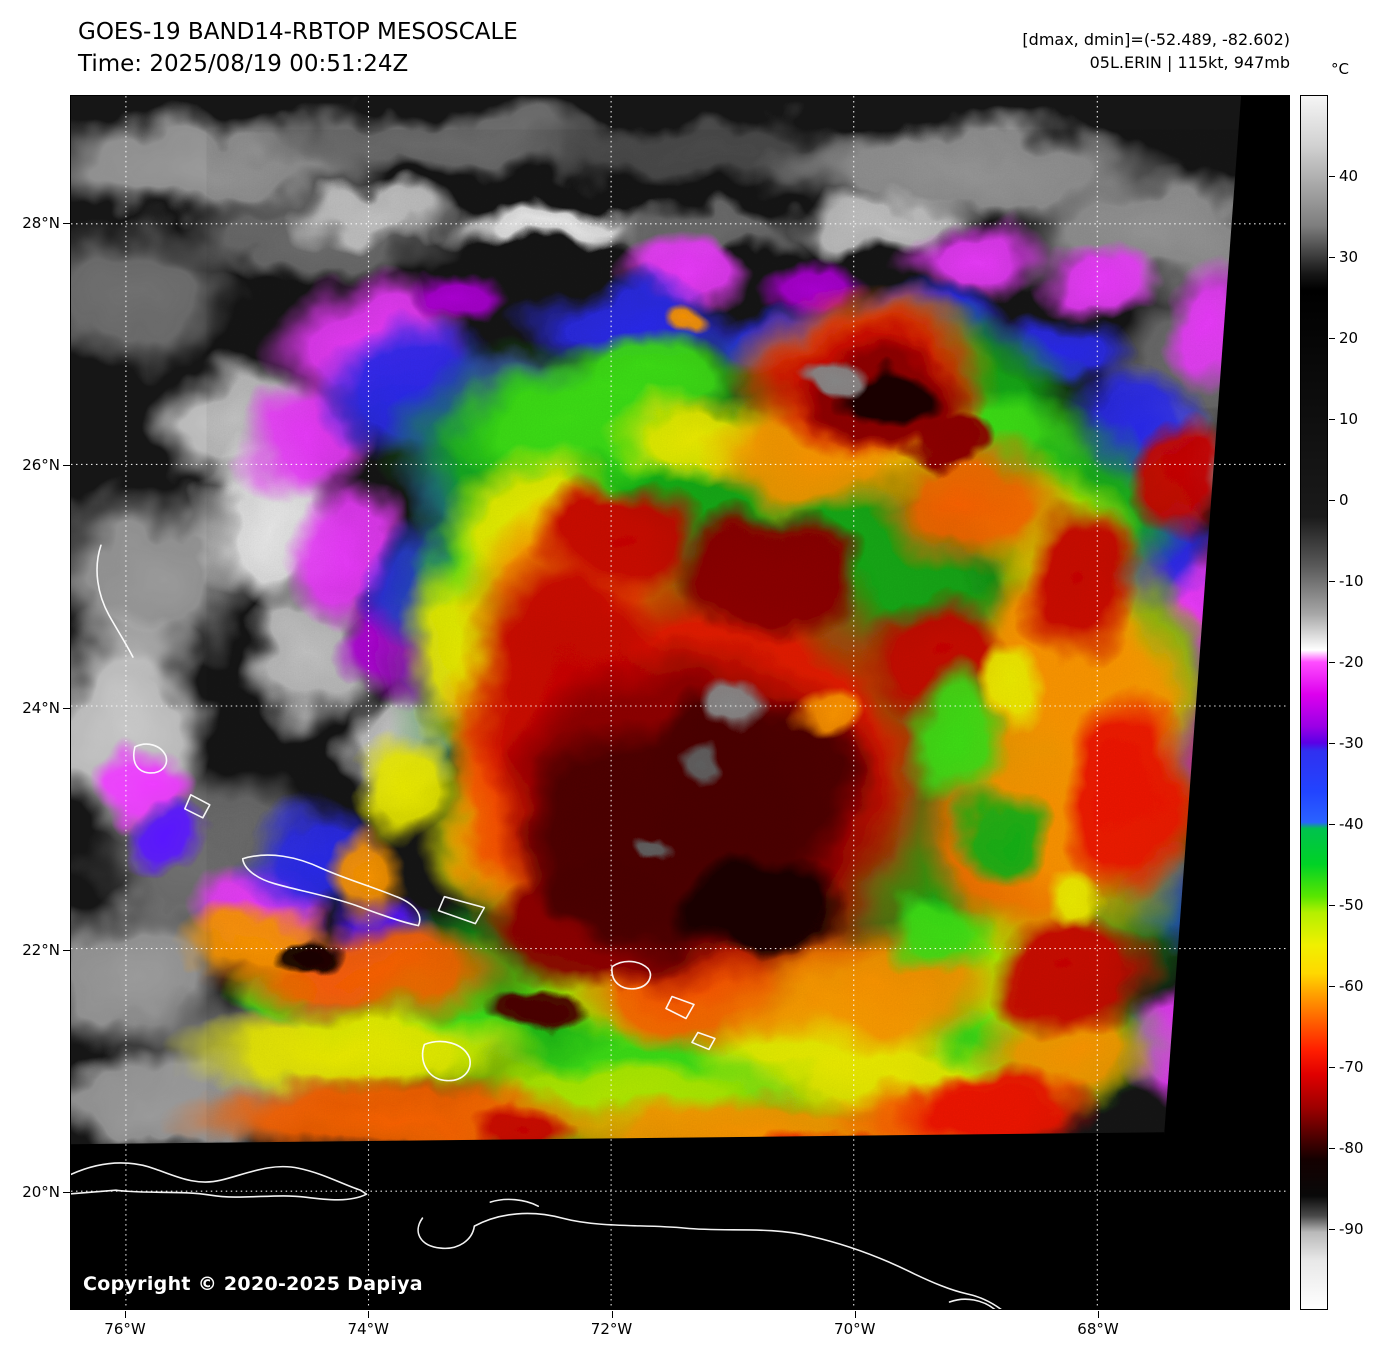 The height and width of the screenshot is (1359, 1390). What do you see at coordinates (1349, 257) in the screenshot?
I see `colorbar-tick-label: 30` at bounding box center [1349, 257].